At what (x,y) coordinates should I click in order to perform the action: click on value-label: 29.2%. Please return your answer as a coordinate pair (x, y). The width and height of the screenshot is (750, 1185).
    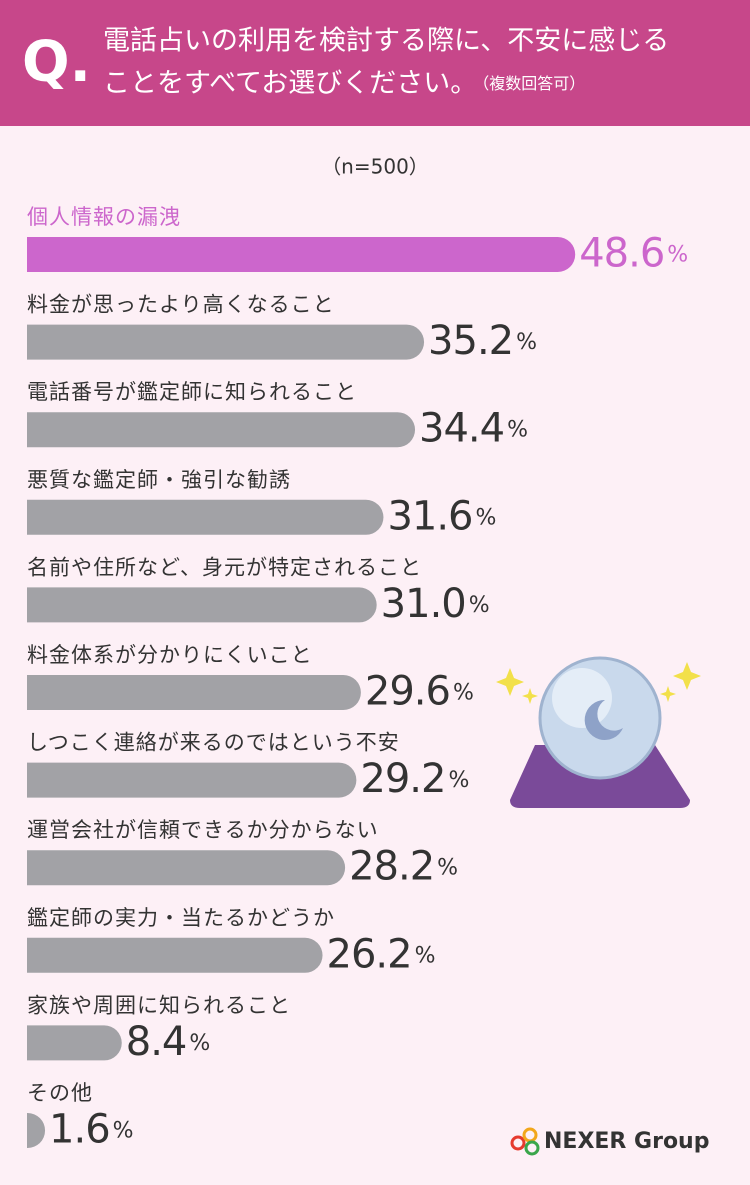
    Looking at the image, I should click on (414, 779).